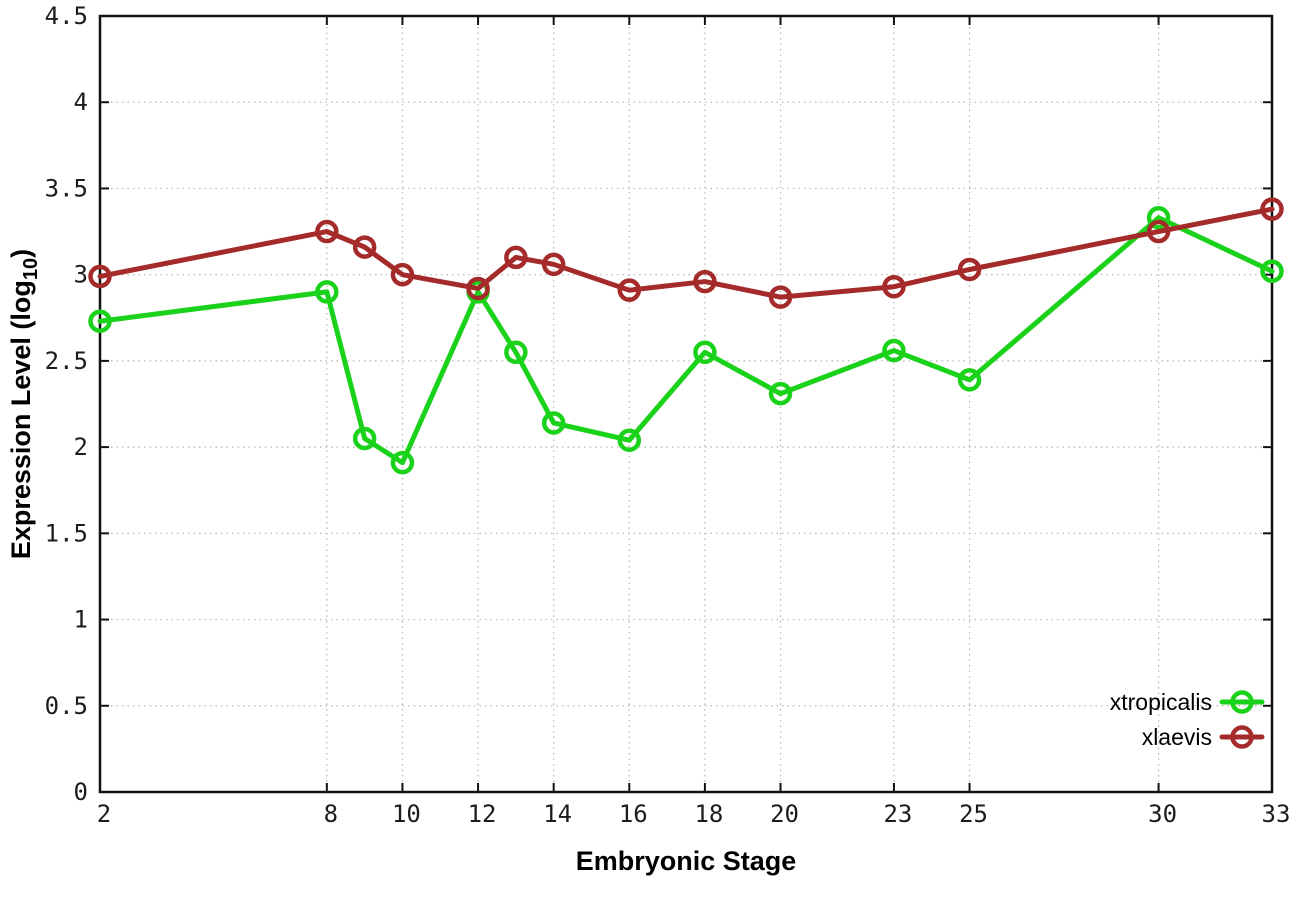 The width and height of the screenshot is (1296, 907). Describe the element at coordinates (557, 814) in the screenshot. I see `x-tick-label: 14` at that location.